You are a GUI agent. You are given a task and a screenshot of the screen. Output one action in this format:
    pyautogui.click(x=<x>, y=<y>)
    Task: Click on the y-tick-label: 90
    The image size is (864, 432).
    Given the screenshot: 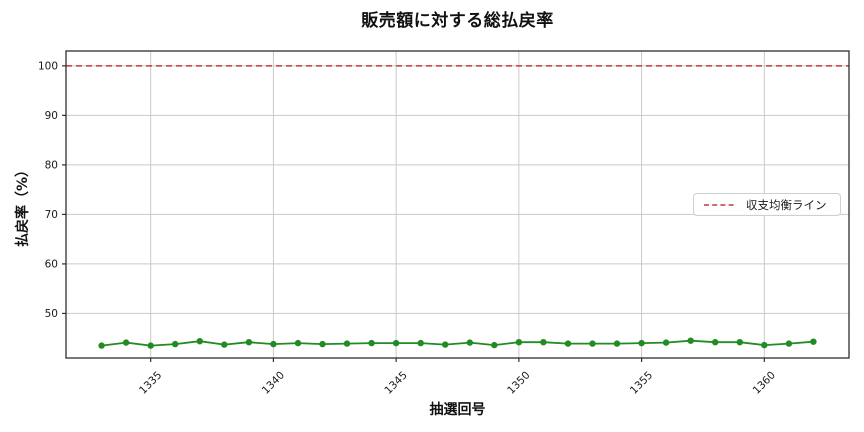 What is the action you would take?
    pyautogui.click(x=51, y=116)
    